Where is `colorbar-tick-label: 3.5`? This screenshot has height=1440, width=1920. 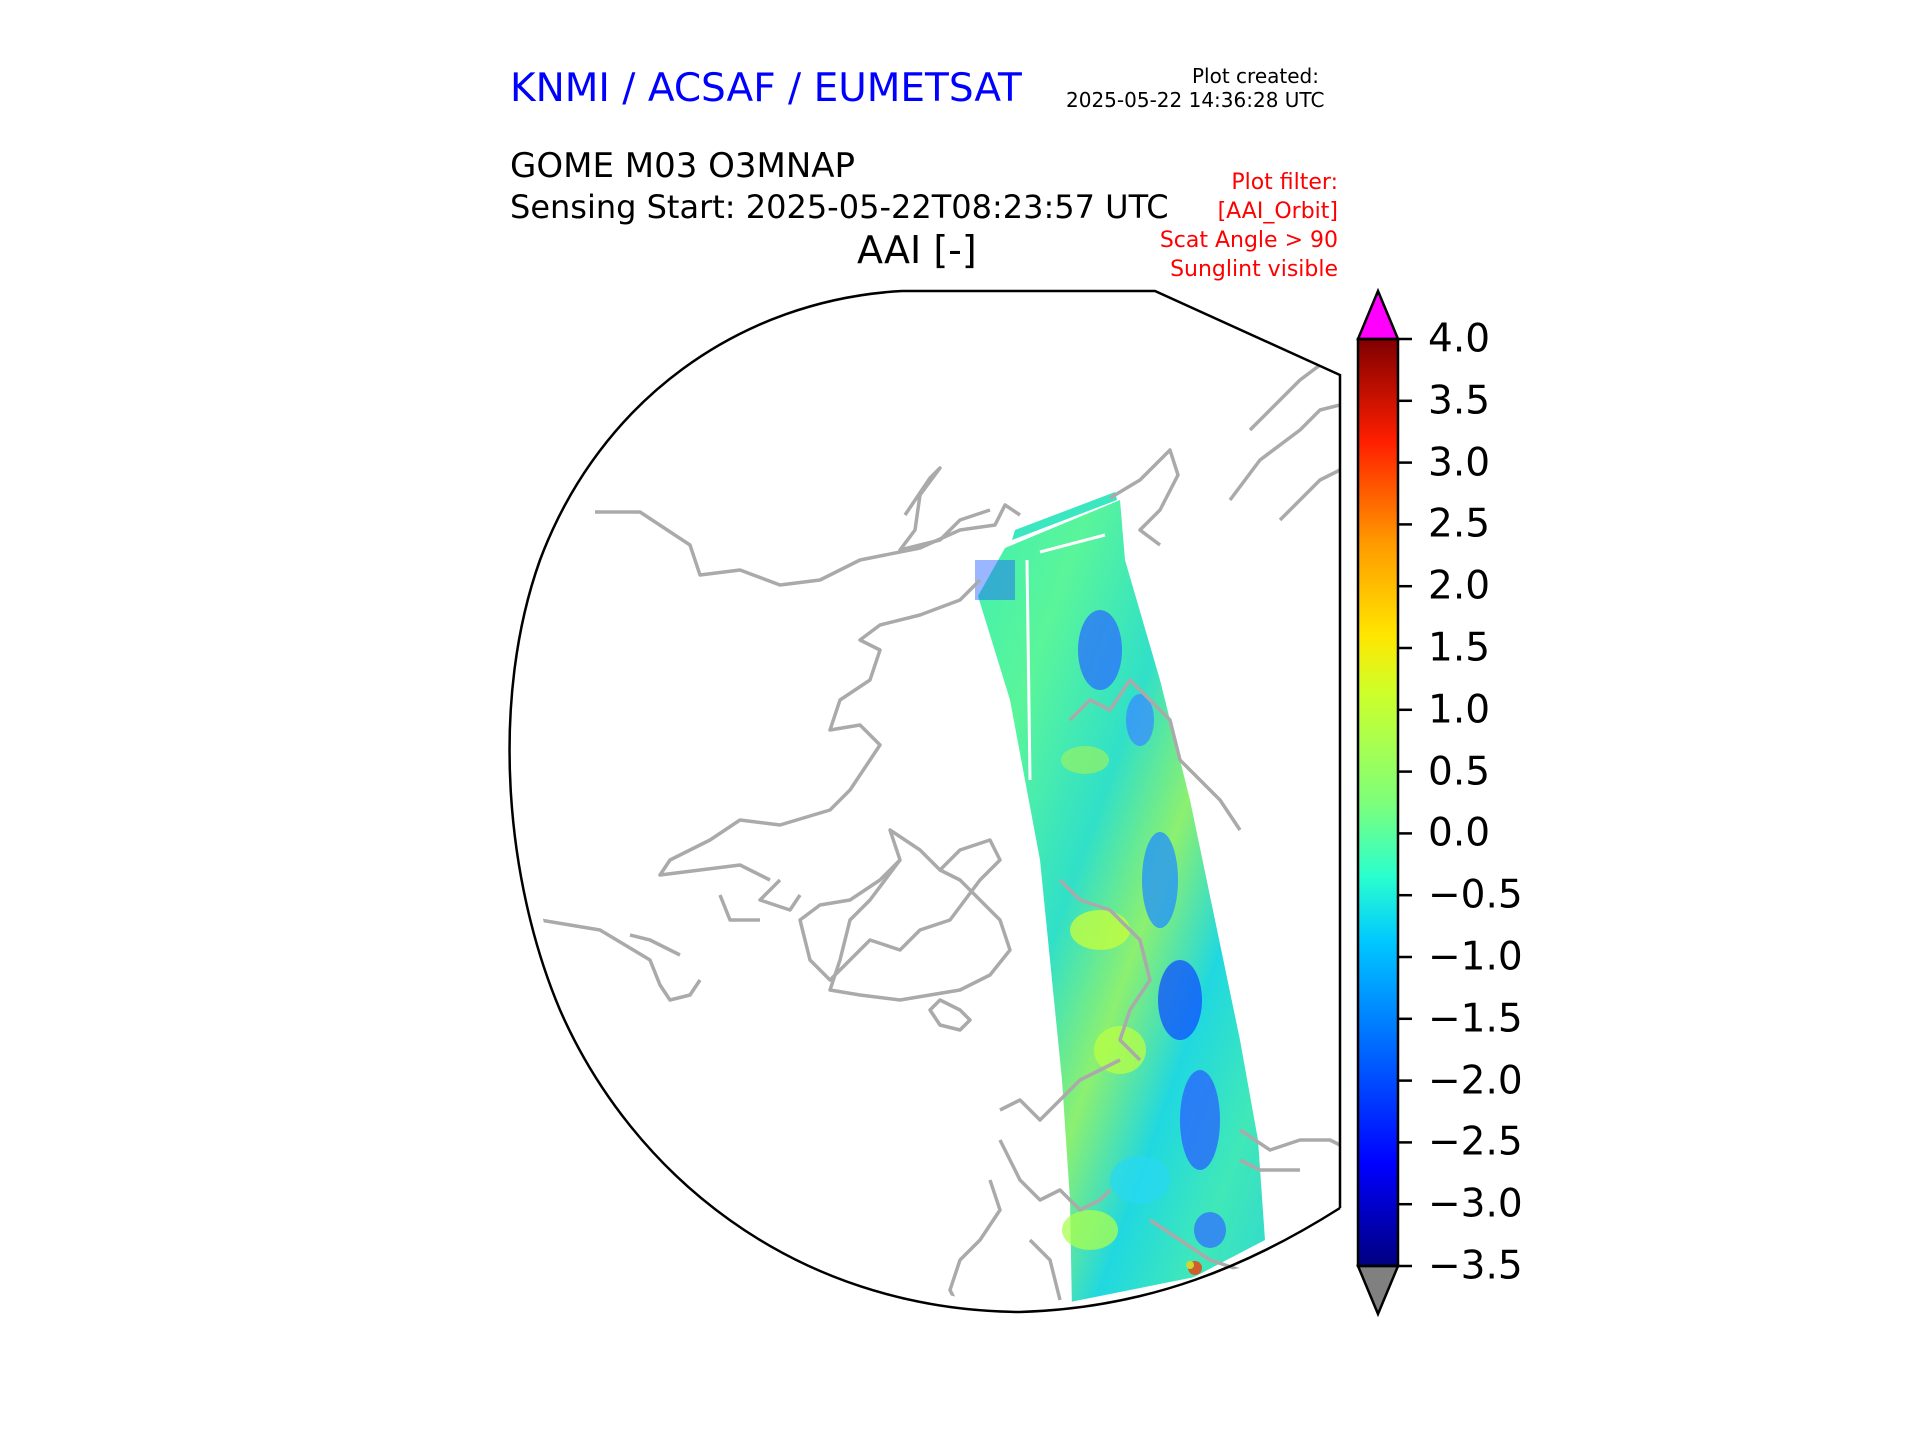
colorbar-tick-label: 3.5 is located at coordinates (1459, 401).